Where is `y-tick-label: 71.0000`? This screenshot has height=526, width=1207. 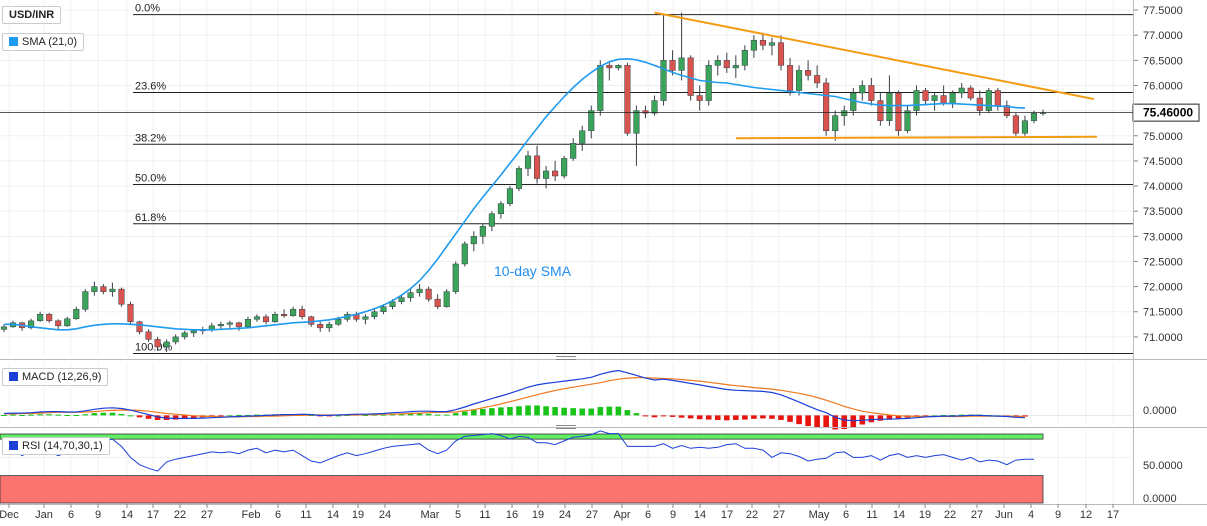
y-tick-label: 71.0000 is located at coordinates (1163, 338).